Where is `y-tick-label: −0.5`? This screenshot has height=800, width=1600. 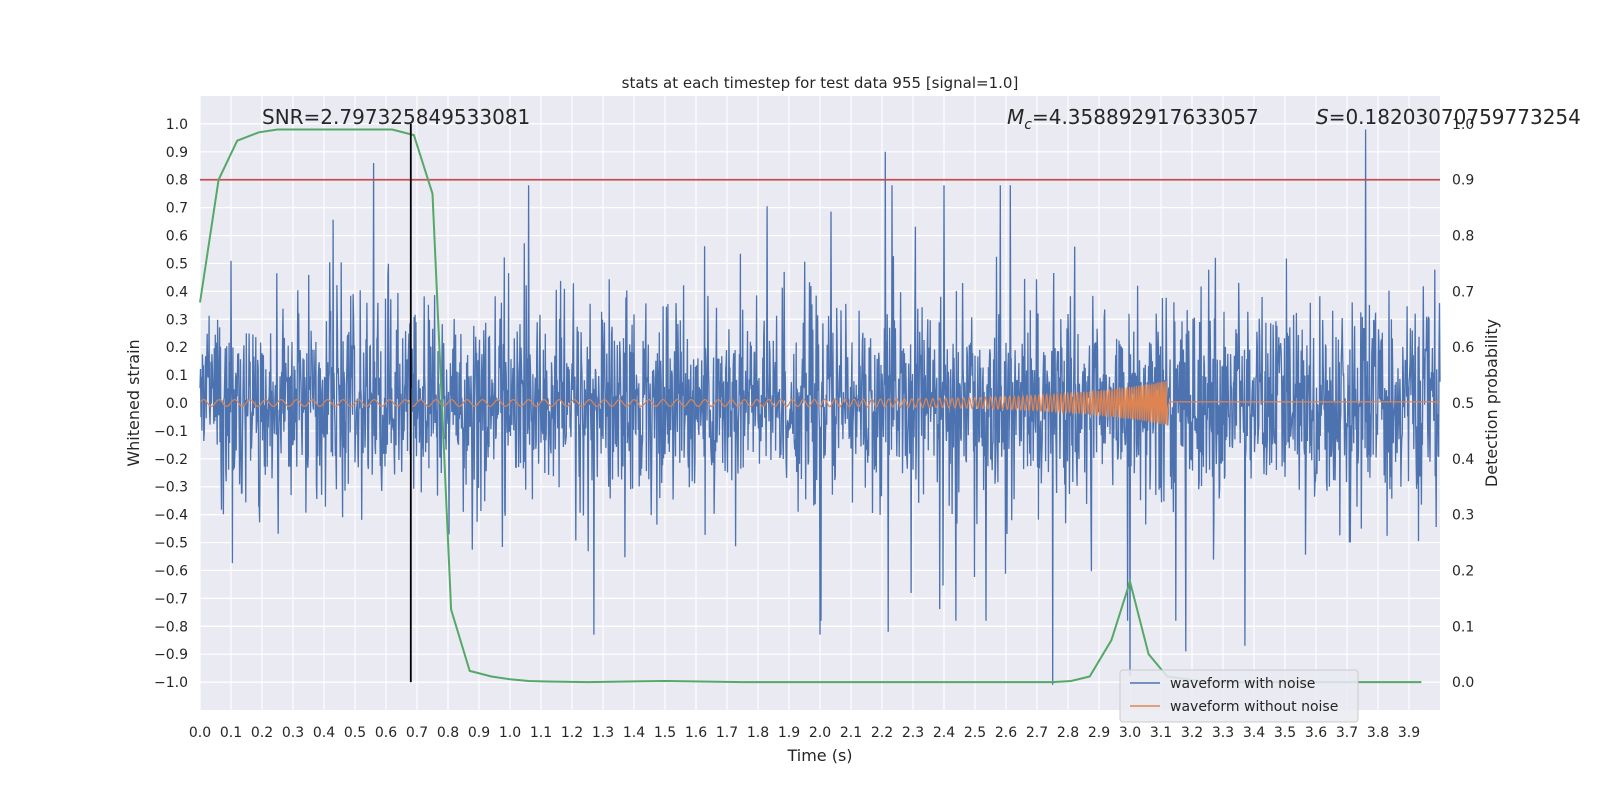
y-tick-label: −0.5 is located at coordinates (171, 544).